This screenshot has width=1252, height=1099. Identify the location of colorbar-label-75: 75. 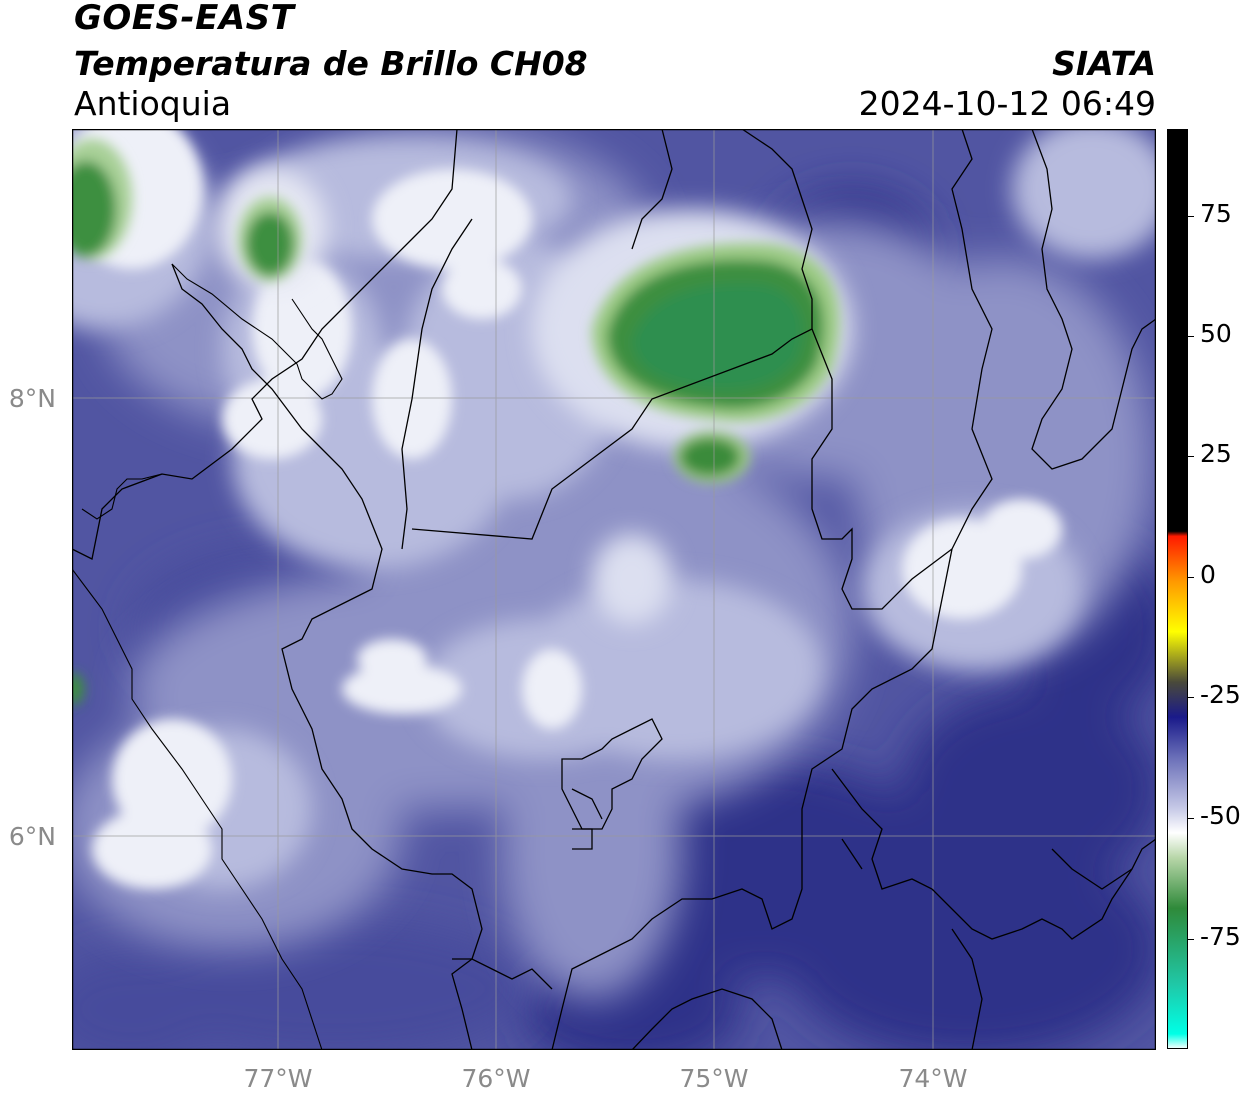
(1216, 213).